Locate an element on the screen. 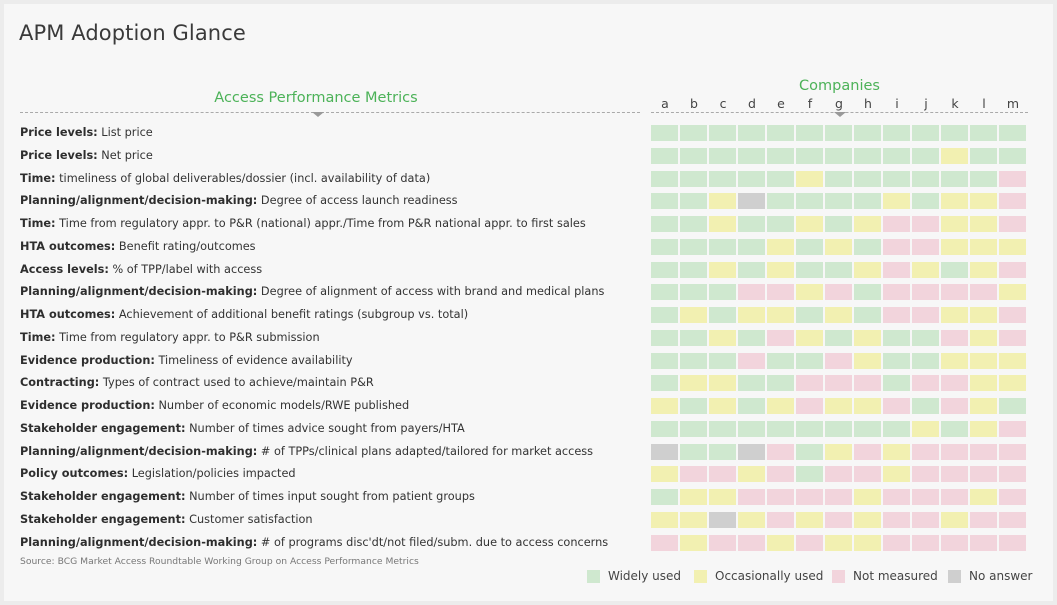  company-label-g: g is located at coordinates (839, 103).